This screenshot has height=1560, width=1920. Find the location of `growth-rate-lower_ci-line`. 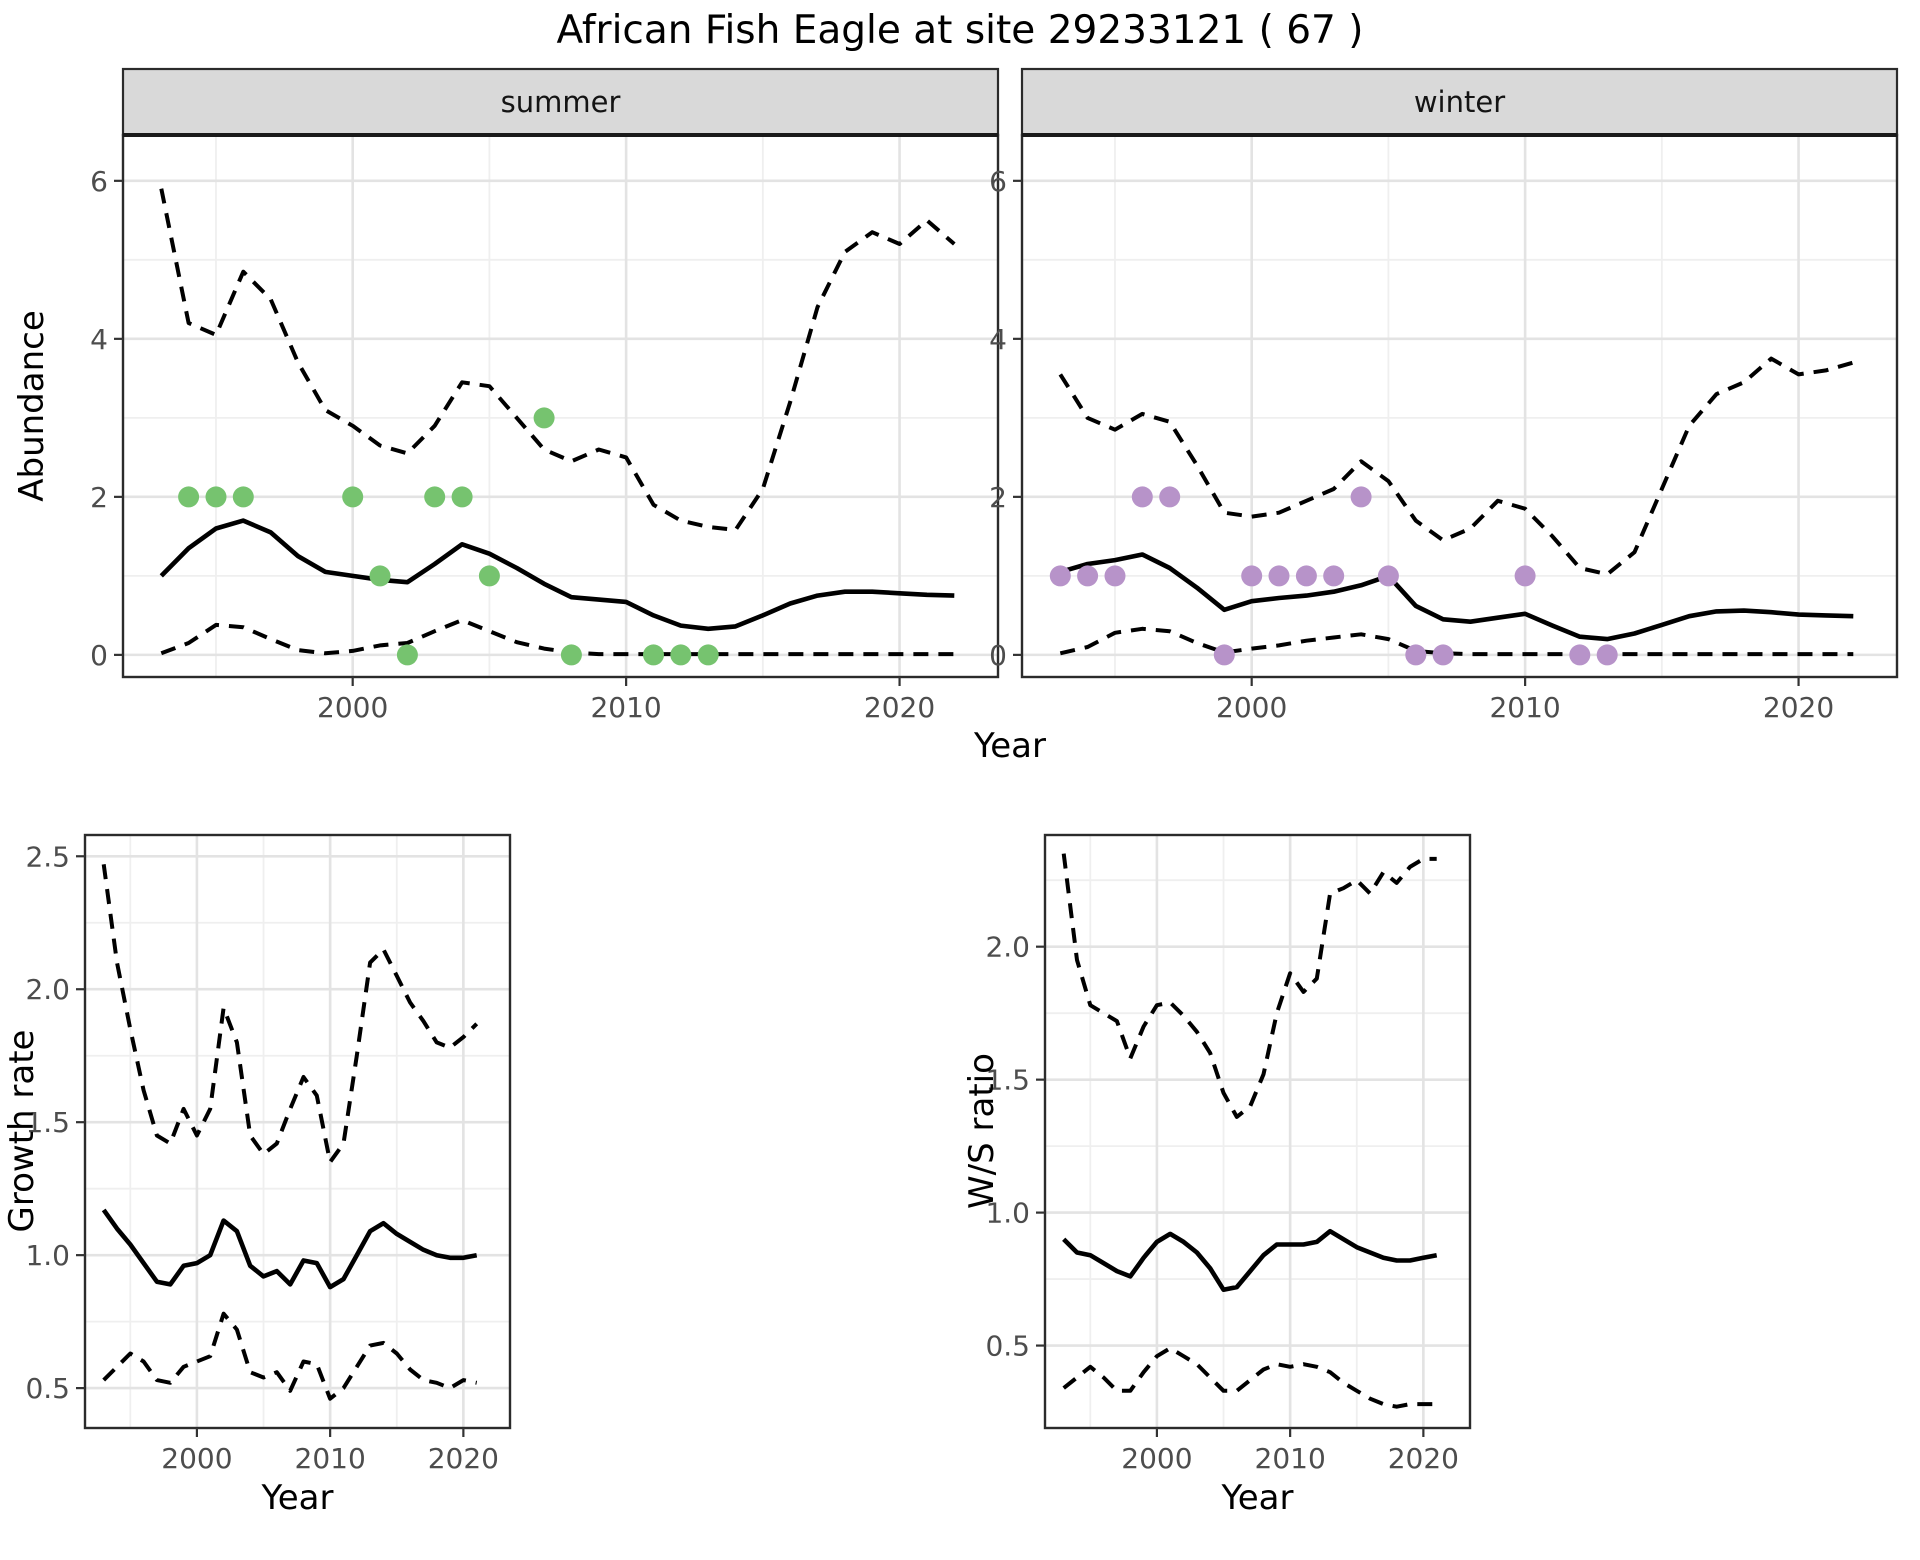

growth-rate-lower_ci-line is located at coordinates (290, 1356).